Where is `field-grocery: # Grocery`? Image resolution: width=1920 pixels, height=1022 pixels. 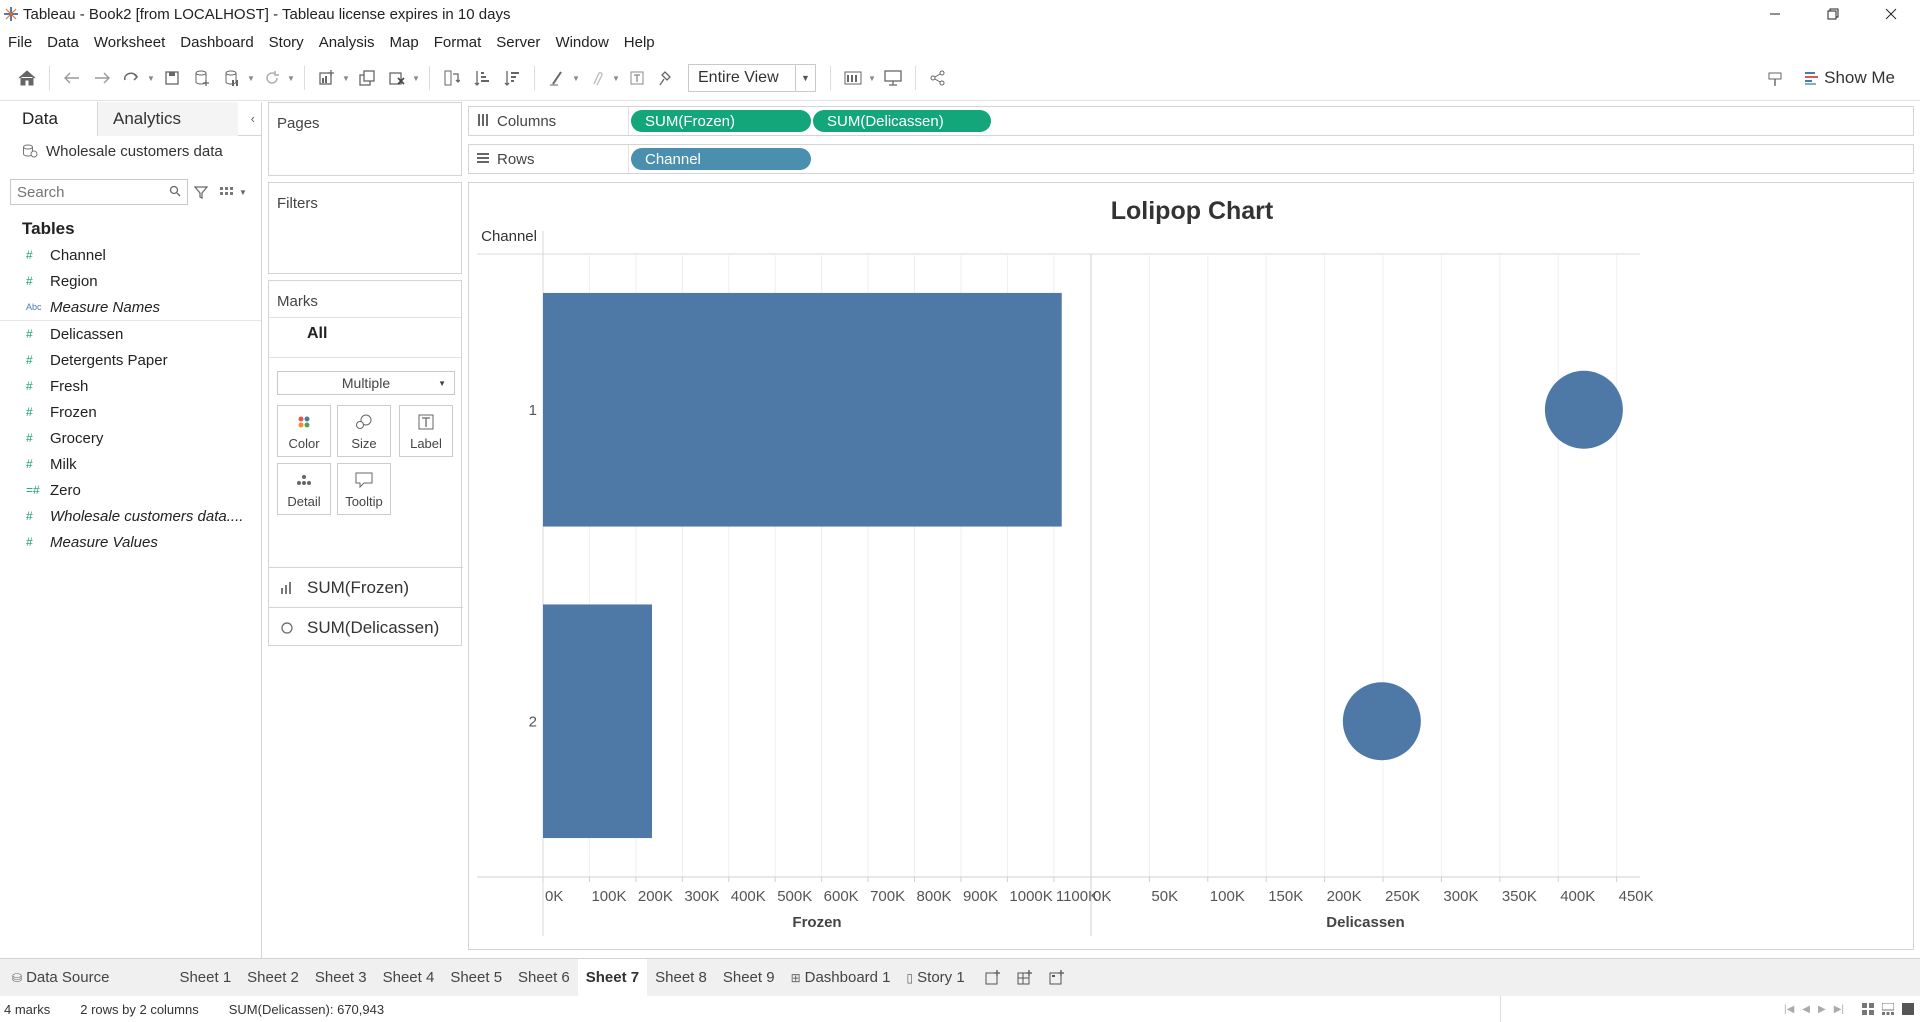 field-grocery: # Grocery is located at coordinates (65, 438).